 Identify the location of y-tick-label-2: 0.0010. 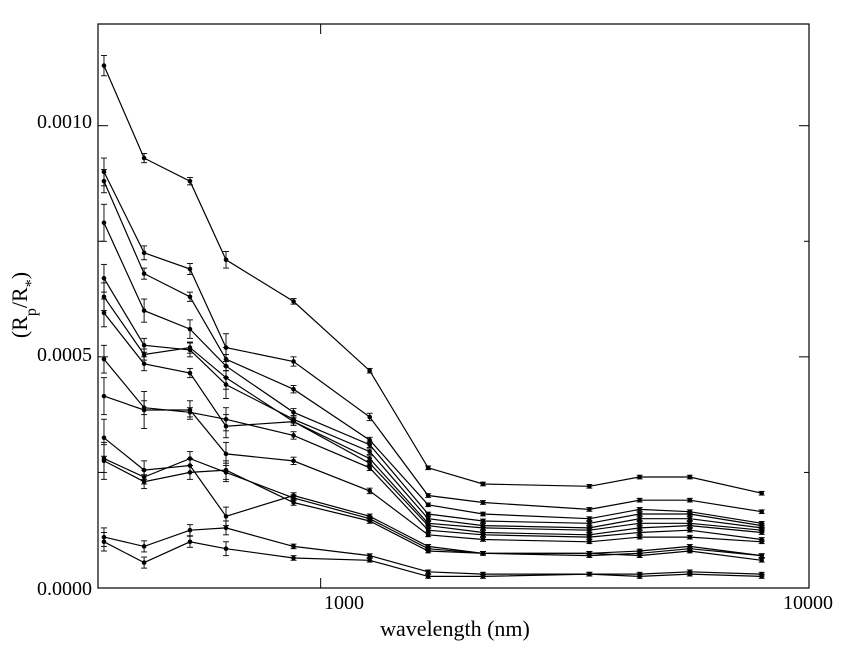
(64, 122).